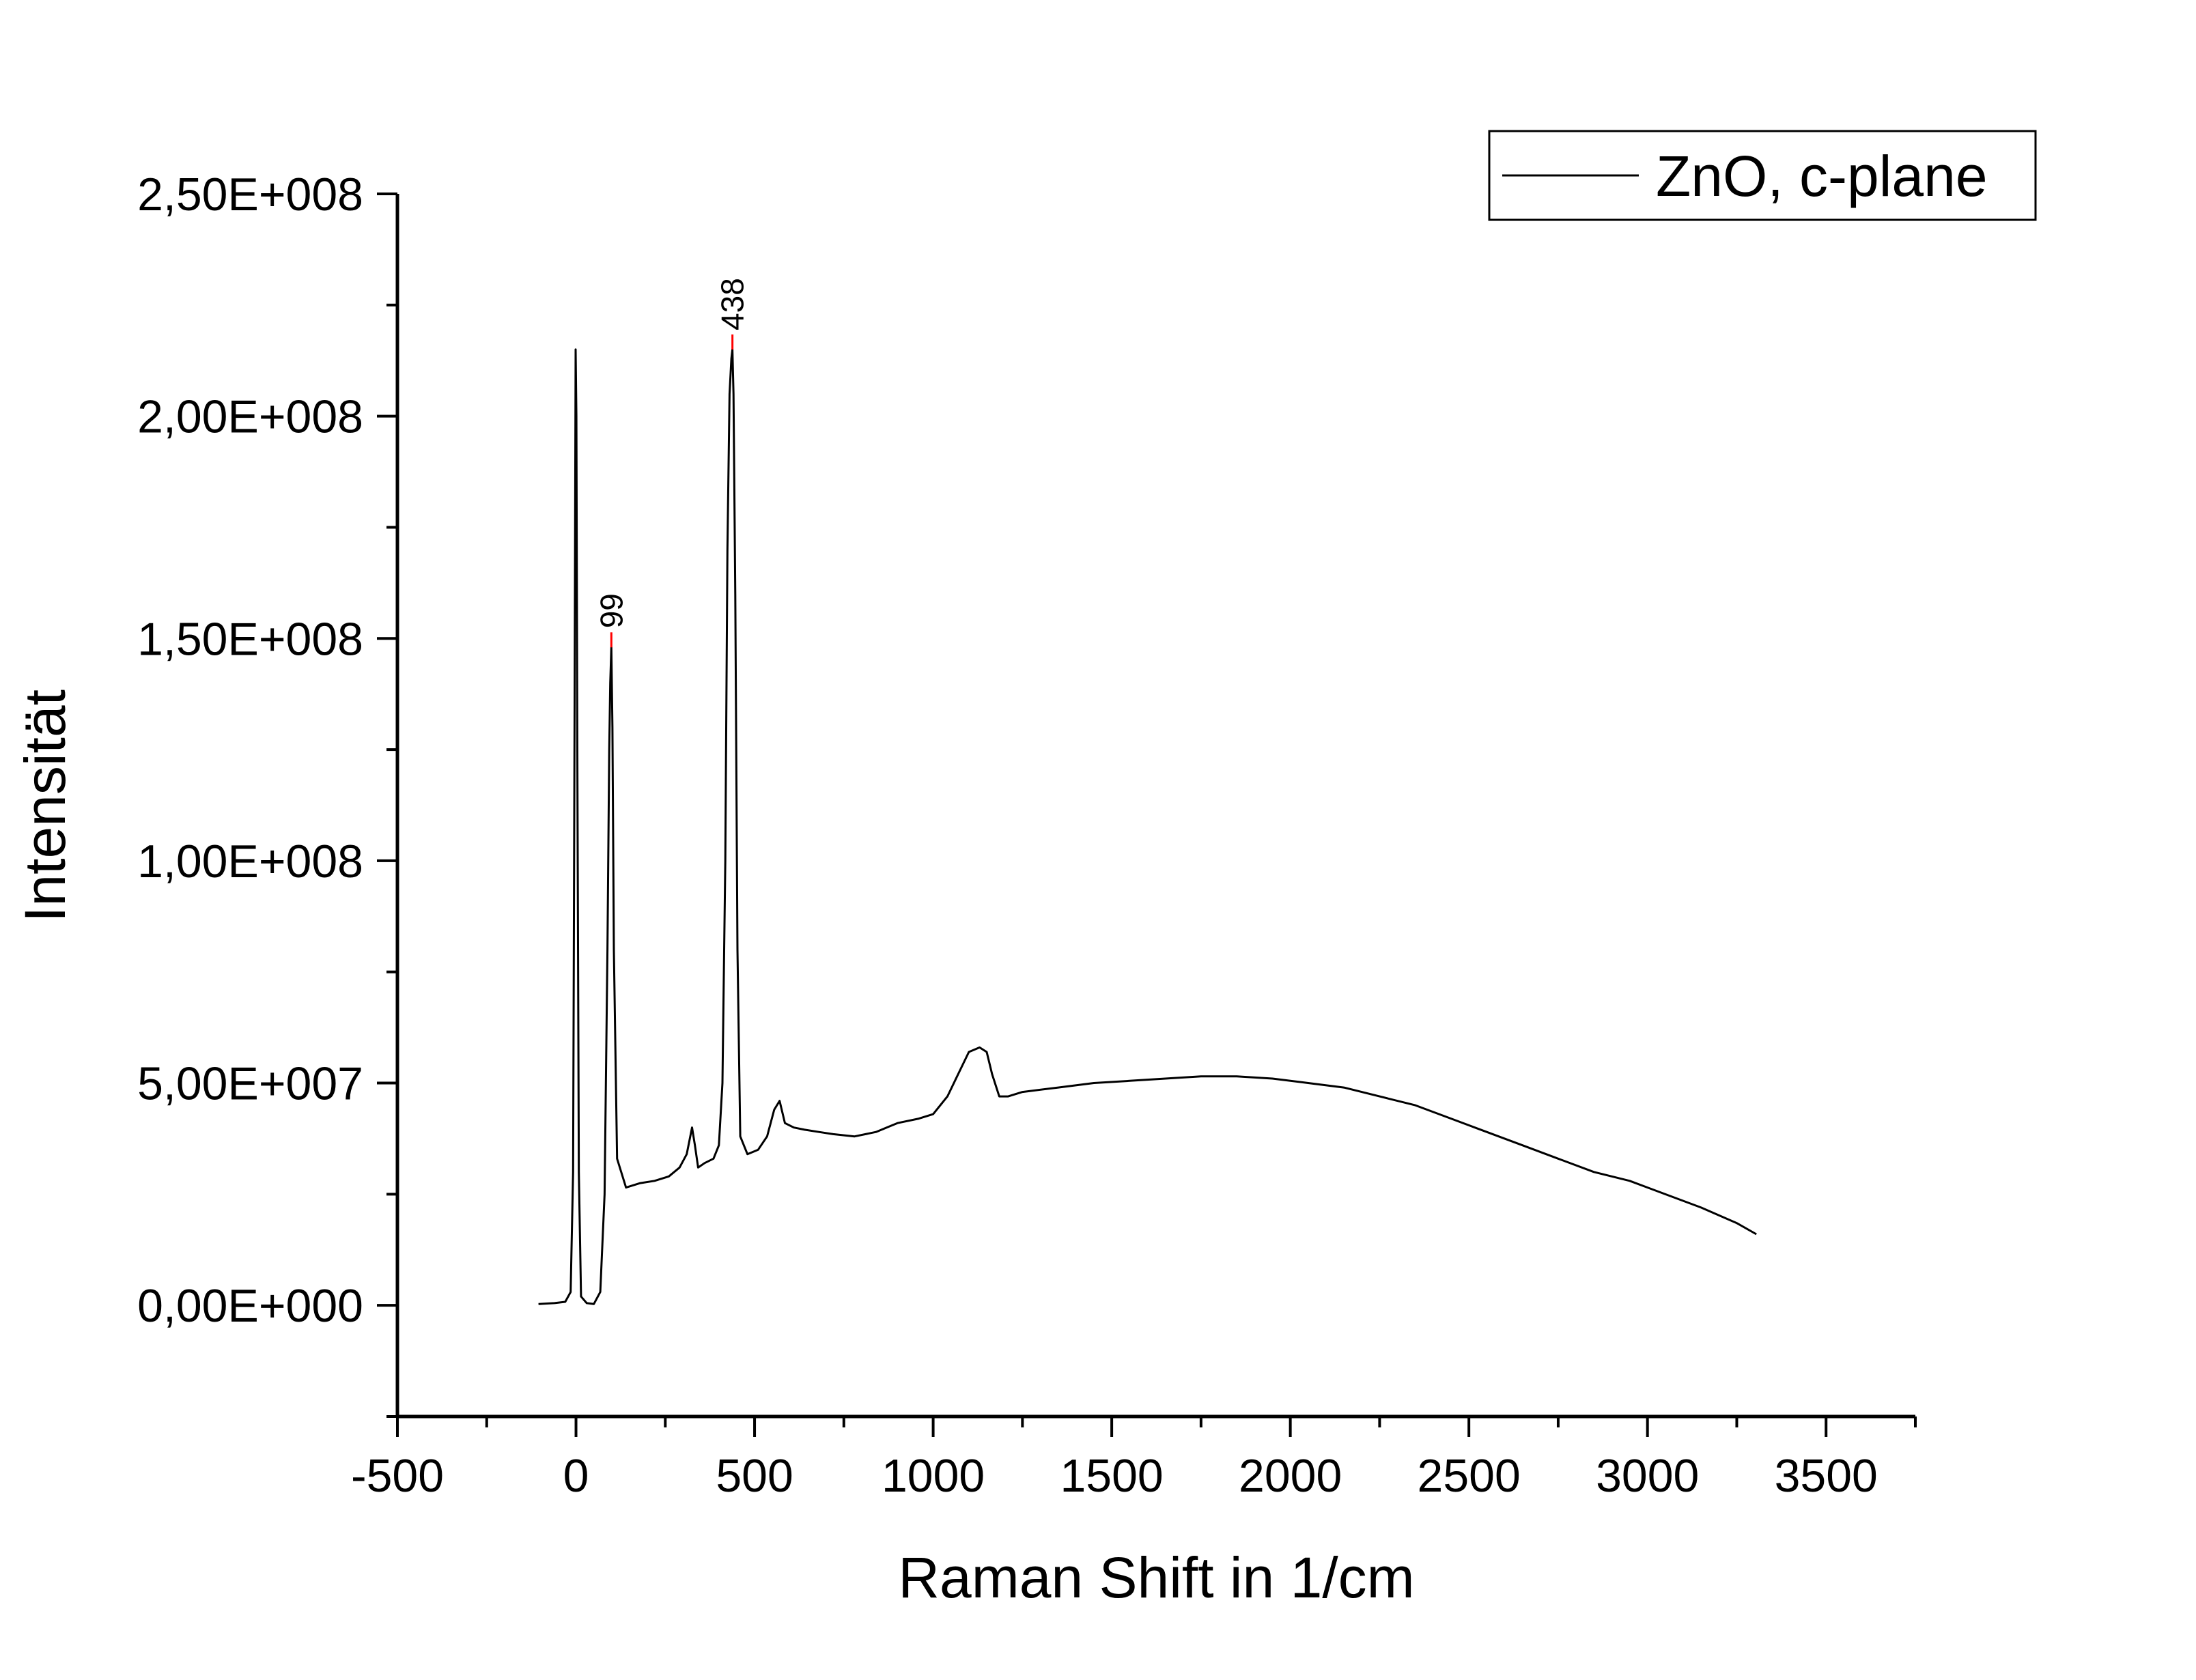  Describe the element at coordinates (611, 610) in the screenshot. I see `peak-label: 99` at that location.